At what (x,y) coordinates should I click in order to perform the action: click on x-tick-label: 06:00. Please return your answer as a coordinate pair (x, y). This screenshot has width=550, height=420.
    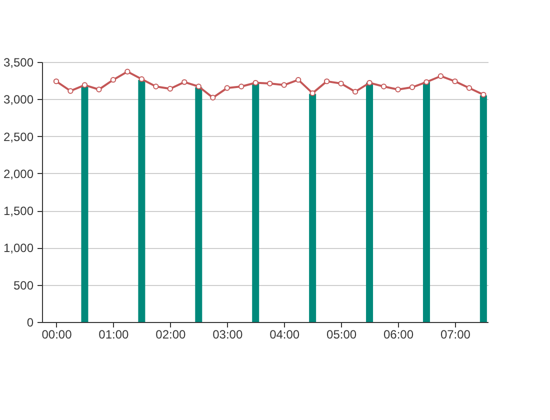
    Looking at the image, I should click on (398, 335).